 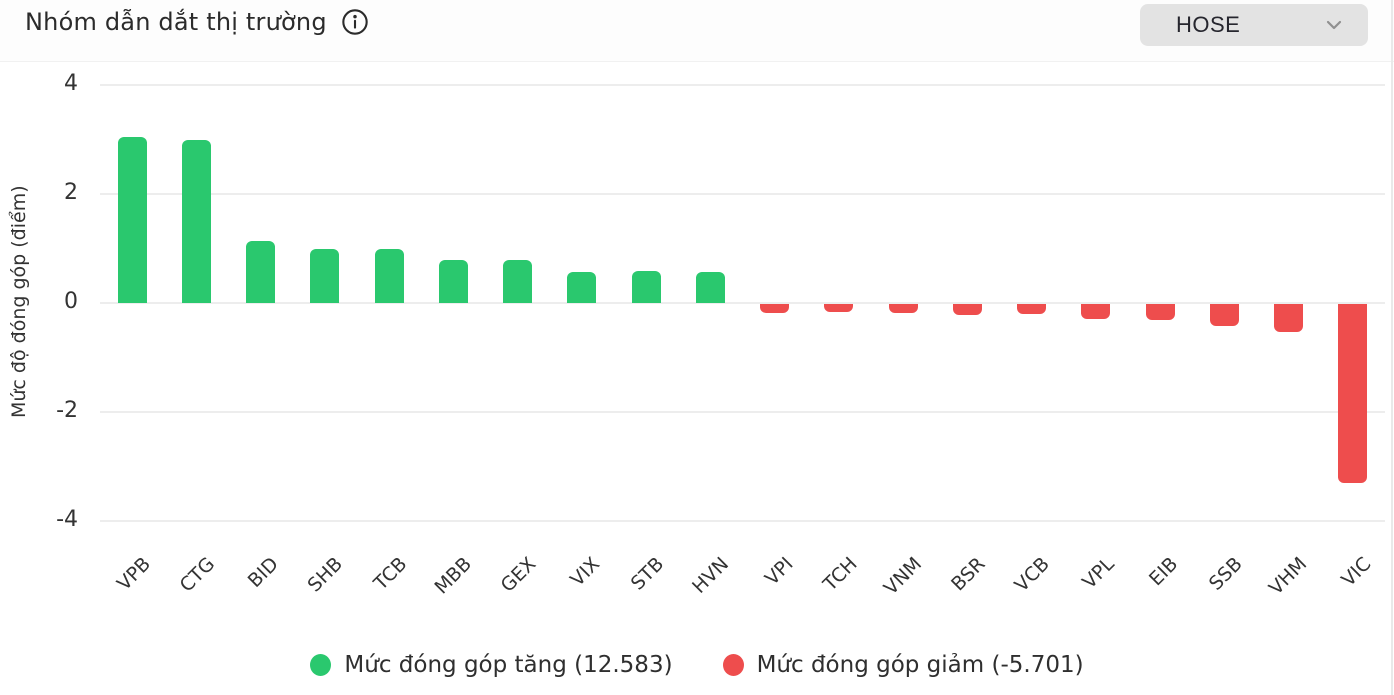 What do you see at coordinates (261, 272) in the screenshot?
I see `bar-bid` at bounding box center [261, 272].